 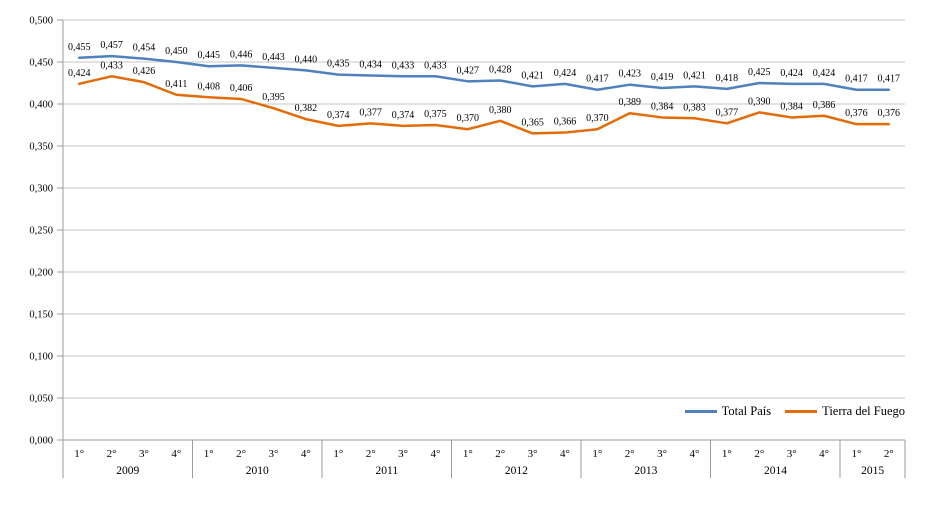 I want to click on legend-item-total-pais: Total País, so click(x=728, y=411).